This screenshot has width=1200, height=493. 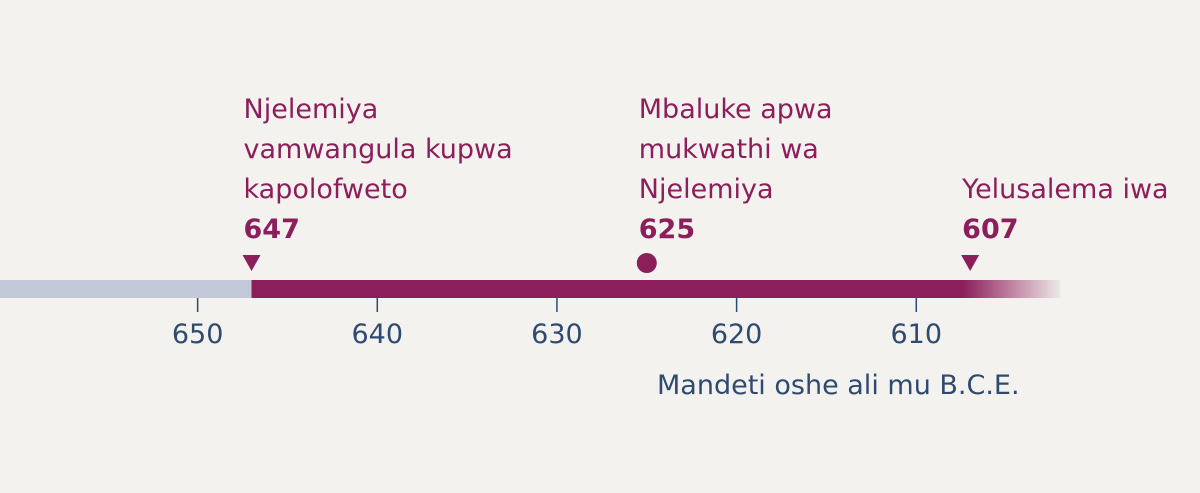 What do you see at coordinates (378, 334) in the screenshot?
I see `x-tick-label: 640` at bounding box center [378, 334].